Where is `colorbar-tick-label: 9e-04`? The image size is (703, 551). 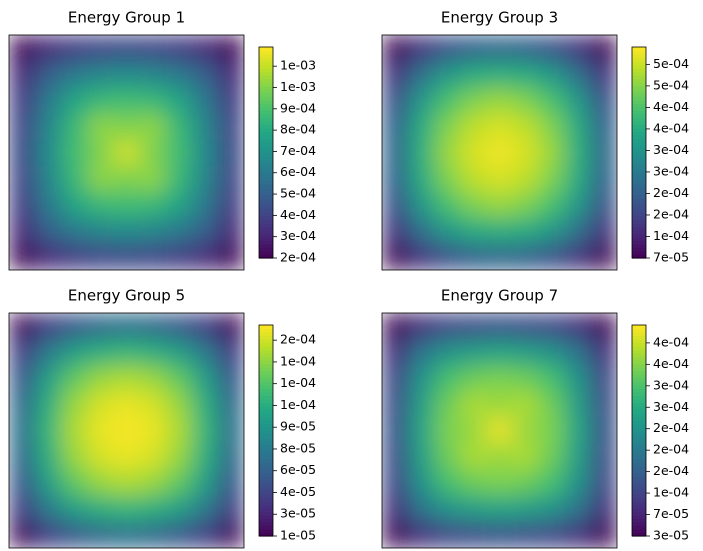
colorbar-tick-label: 9e-04 is located at coordinates (298, 107).